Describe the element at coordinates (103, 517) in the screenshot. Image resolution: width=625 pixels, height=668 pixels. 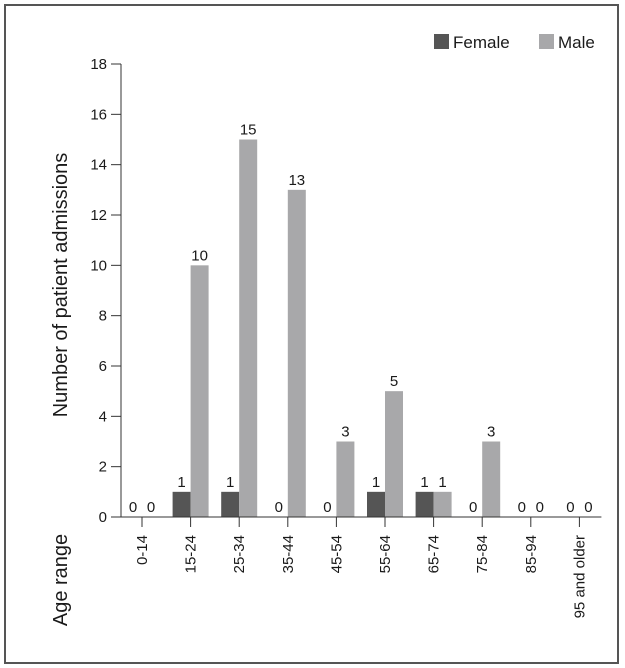
I see `y-tick-label: 0` at that location.